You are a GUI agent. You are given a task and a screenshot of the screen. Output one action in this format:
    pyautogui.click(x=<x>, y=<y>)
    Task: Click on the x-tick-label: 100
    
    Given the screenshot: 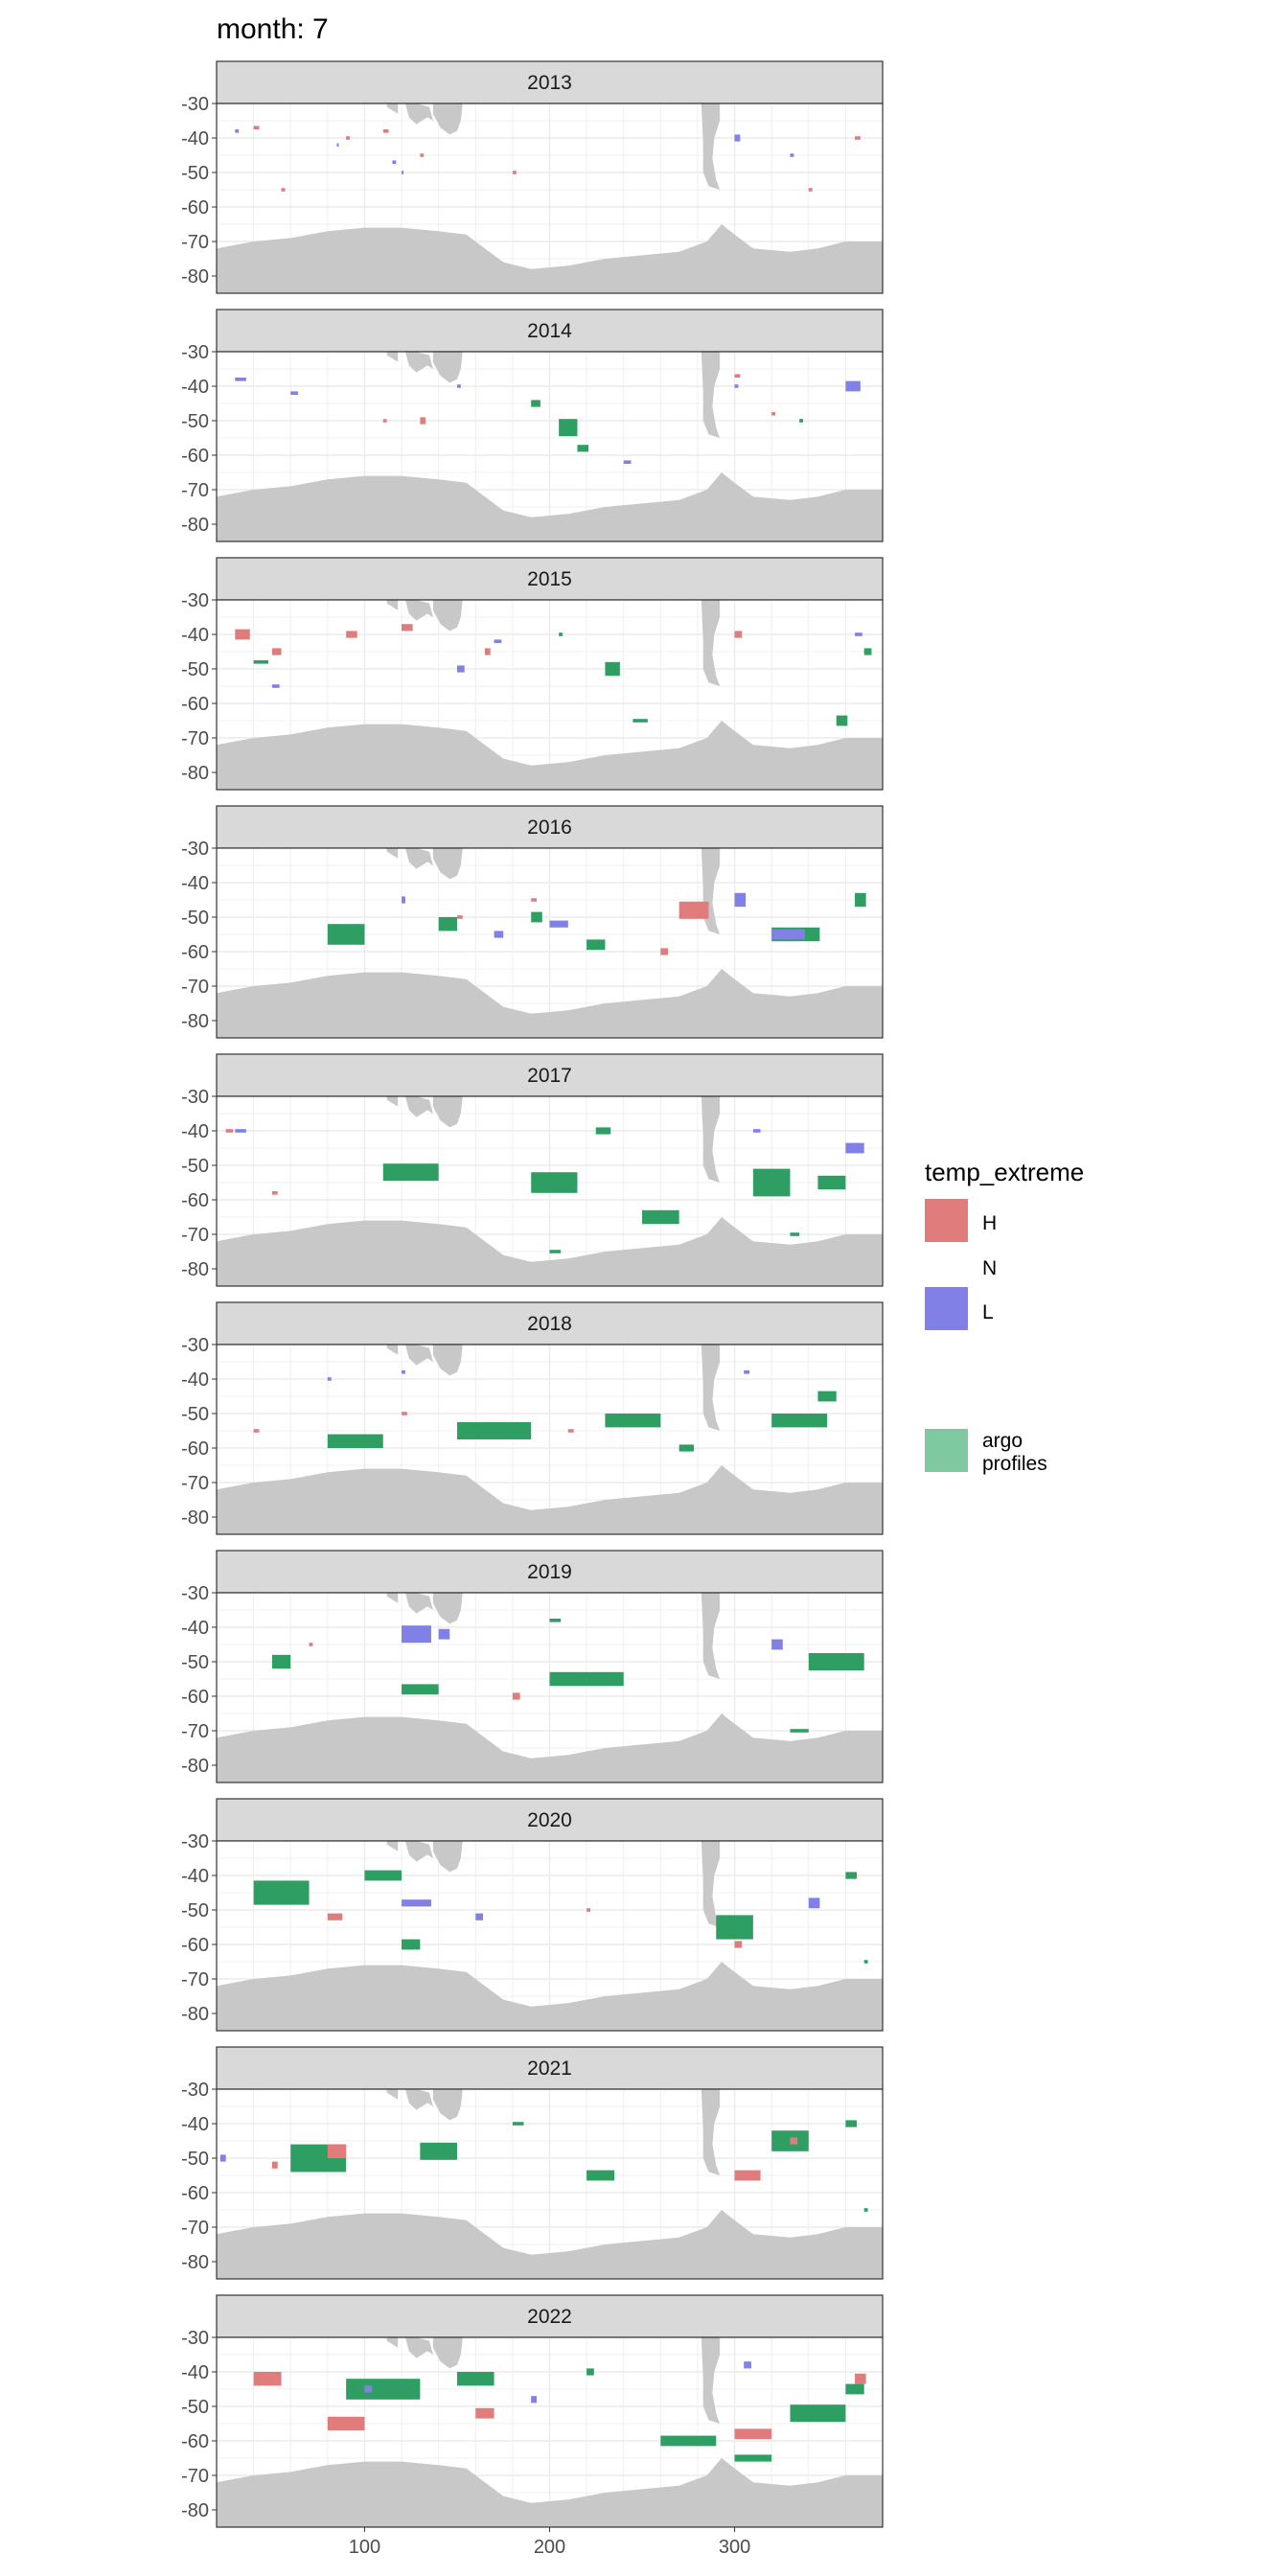 What is the action you would take?
    pyautogui.click(x=364, y=2547)
    